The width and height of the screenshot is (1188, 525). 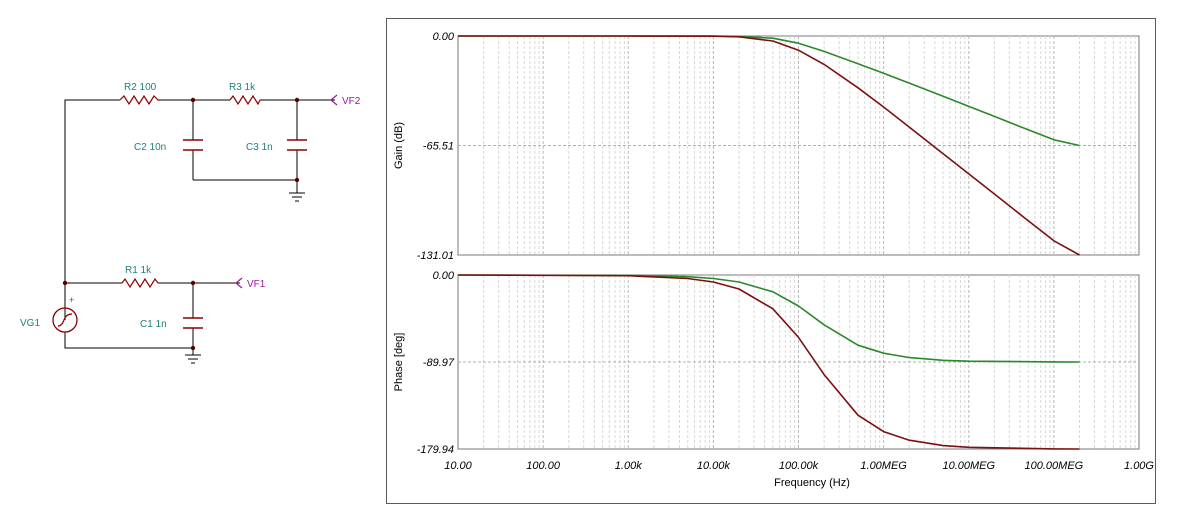 I want to click on gain-y-tick-label: -65.51, so click(x=438, y=147).